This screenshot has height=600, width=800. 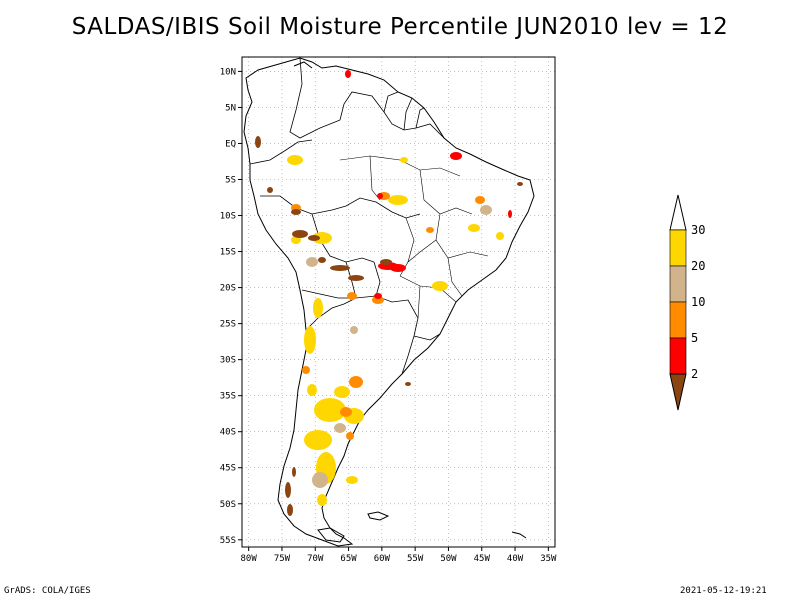 What do you see at coordinates (282, 559) in the screenshot?
I see `lon-label: 75W` at bounding box center [282, 559].